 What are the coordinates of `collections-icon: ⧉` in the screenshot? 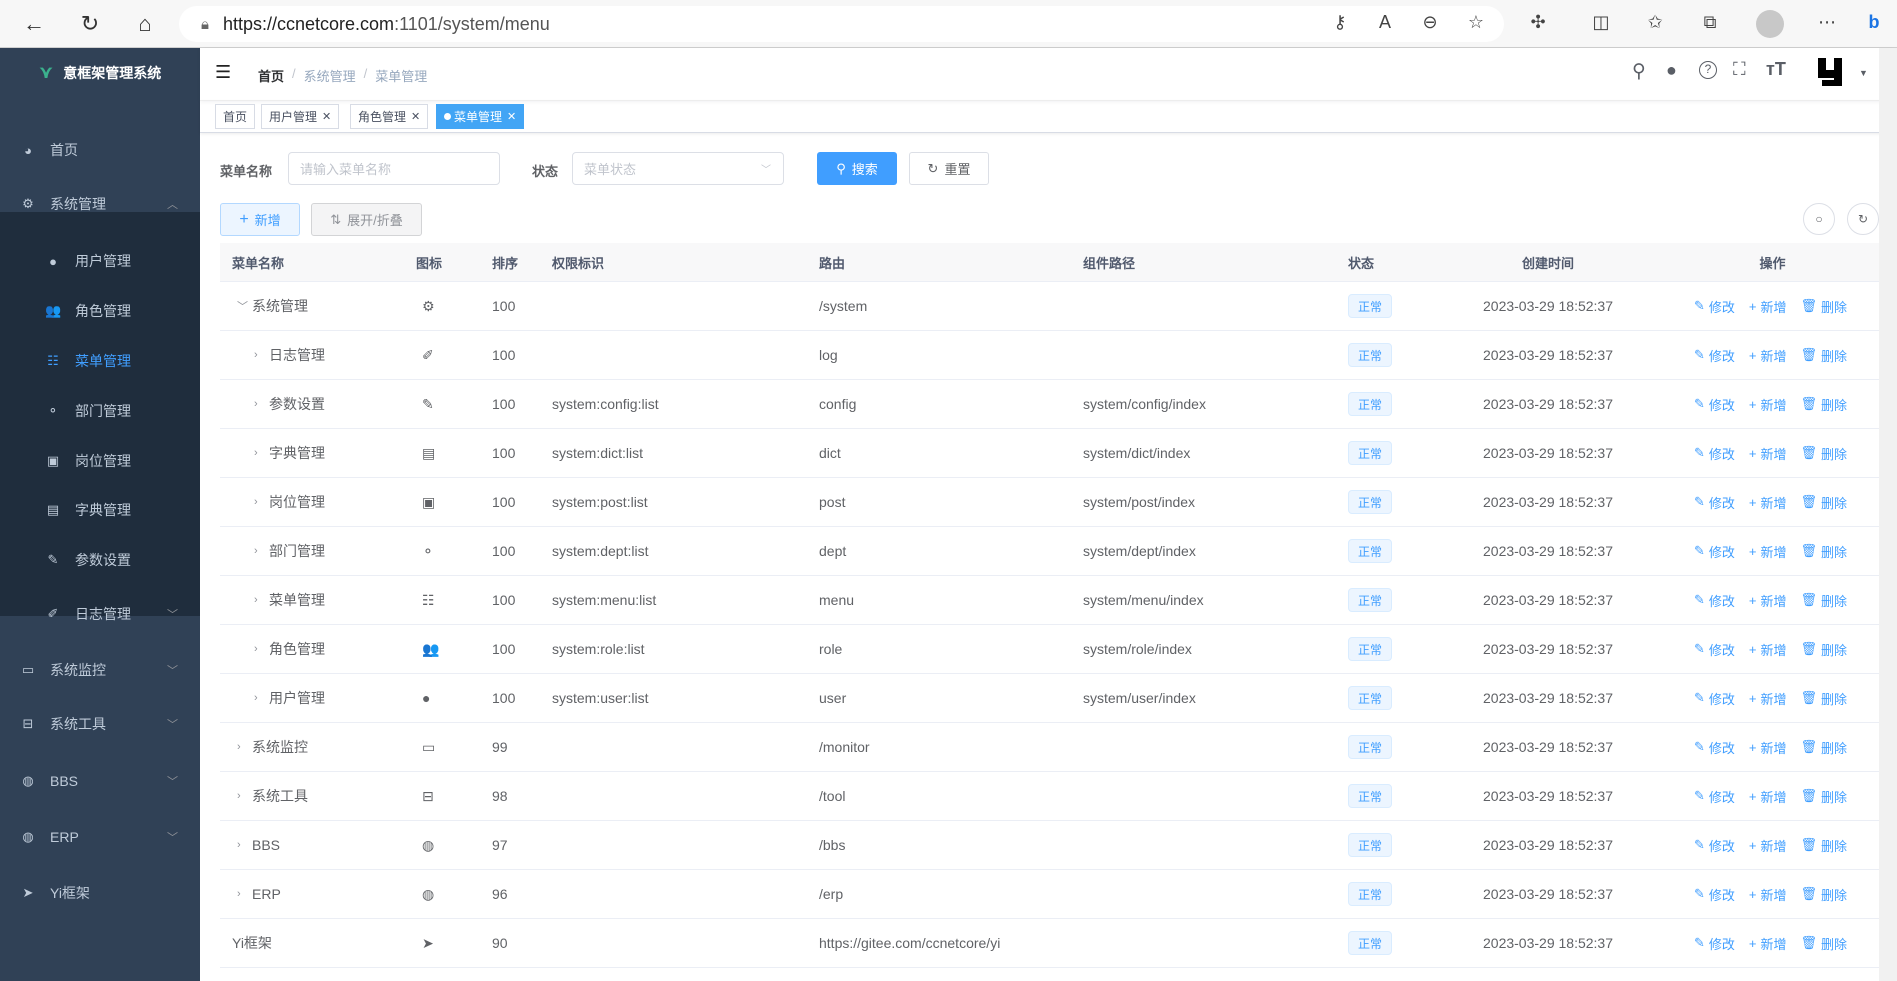 It's located at (1710, 22).